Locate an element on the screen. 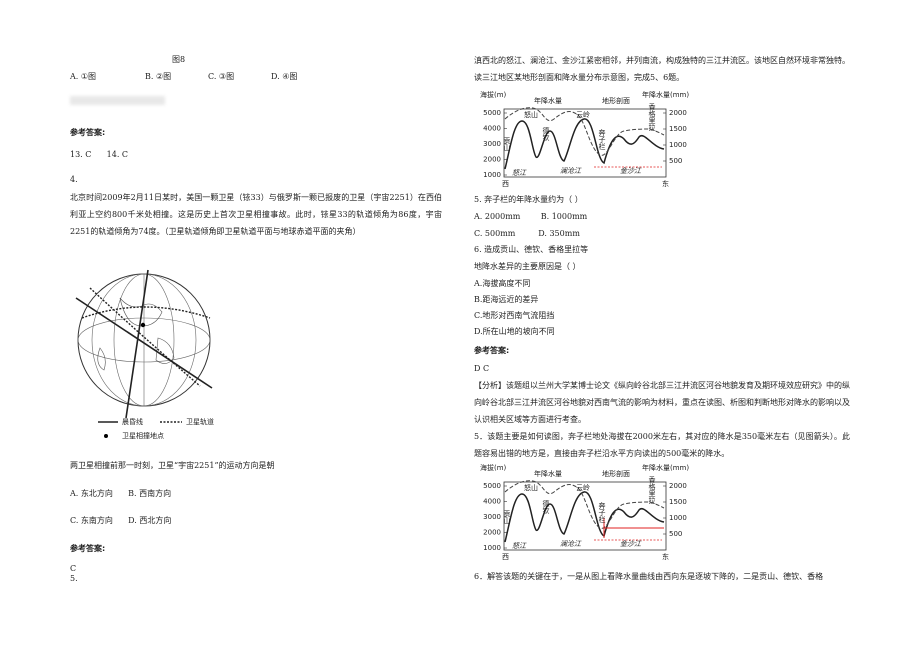 The image size is (920, 651). legend-label: 卫星轨道 is located at coordinates (200, 421).